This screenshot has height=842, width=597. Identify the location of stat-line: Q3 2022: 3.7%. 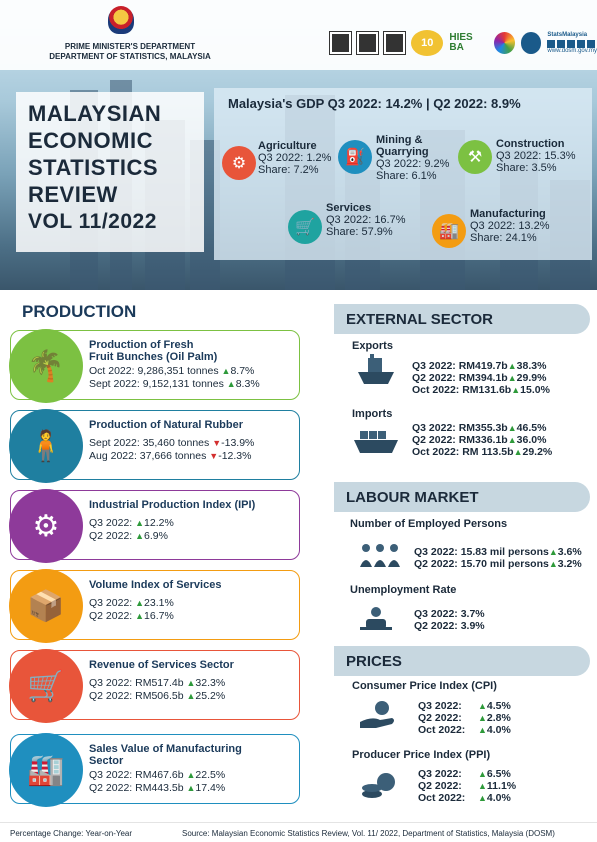
(449, 614).